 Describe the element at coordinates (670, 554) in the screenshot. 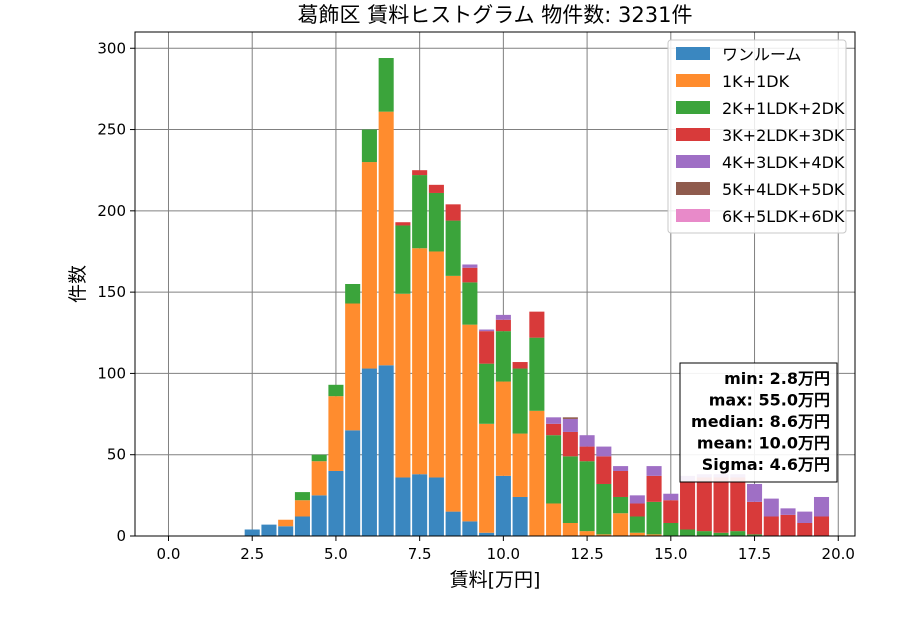

I see `x-tick-label: 15.0` at that location.